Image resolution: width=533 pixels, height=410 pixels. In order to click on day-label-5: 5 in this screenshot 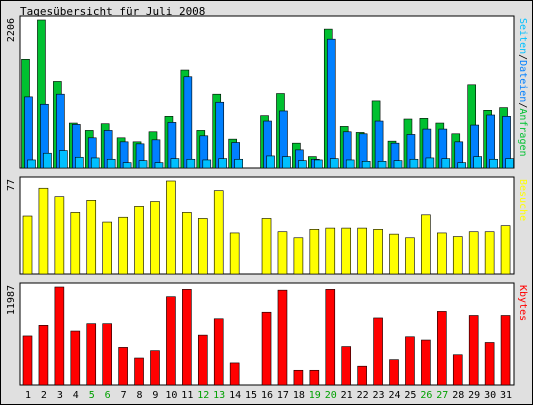, I will do `click(92, 395)`.